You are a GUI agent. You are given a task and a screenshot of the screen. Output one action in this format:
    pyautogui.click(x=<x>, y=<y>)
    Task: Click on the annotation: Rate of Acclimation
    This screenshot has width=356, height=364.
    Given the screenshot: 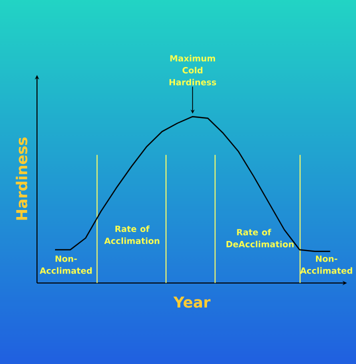 What is the action you would take?
    pyautogui.click(x=132, y=234)
    